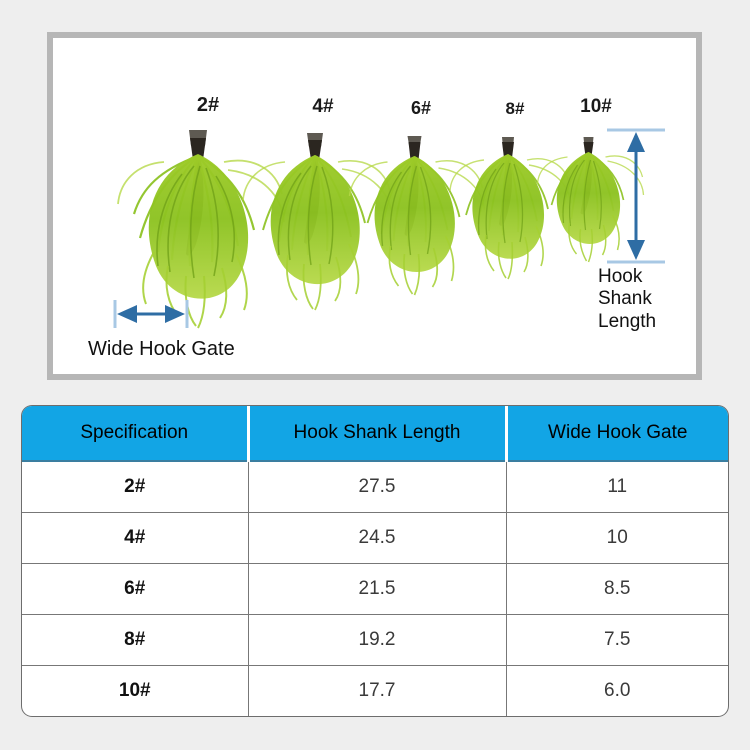  I want to click on size-label-4: 4#, so click(323, 106).